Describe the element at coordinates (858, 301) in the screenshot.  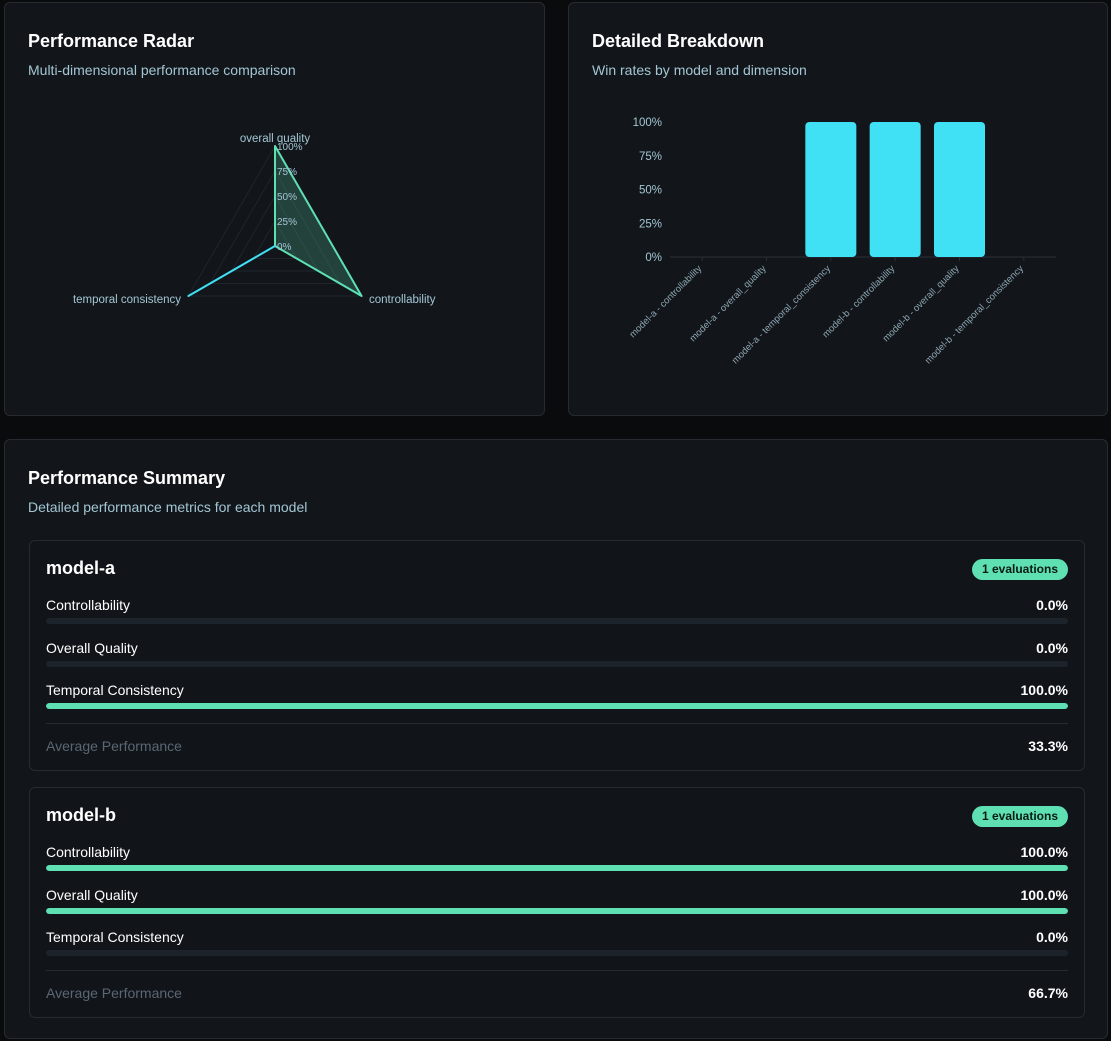
I see `x-tick-label: model-b - controllability` at that location.